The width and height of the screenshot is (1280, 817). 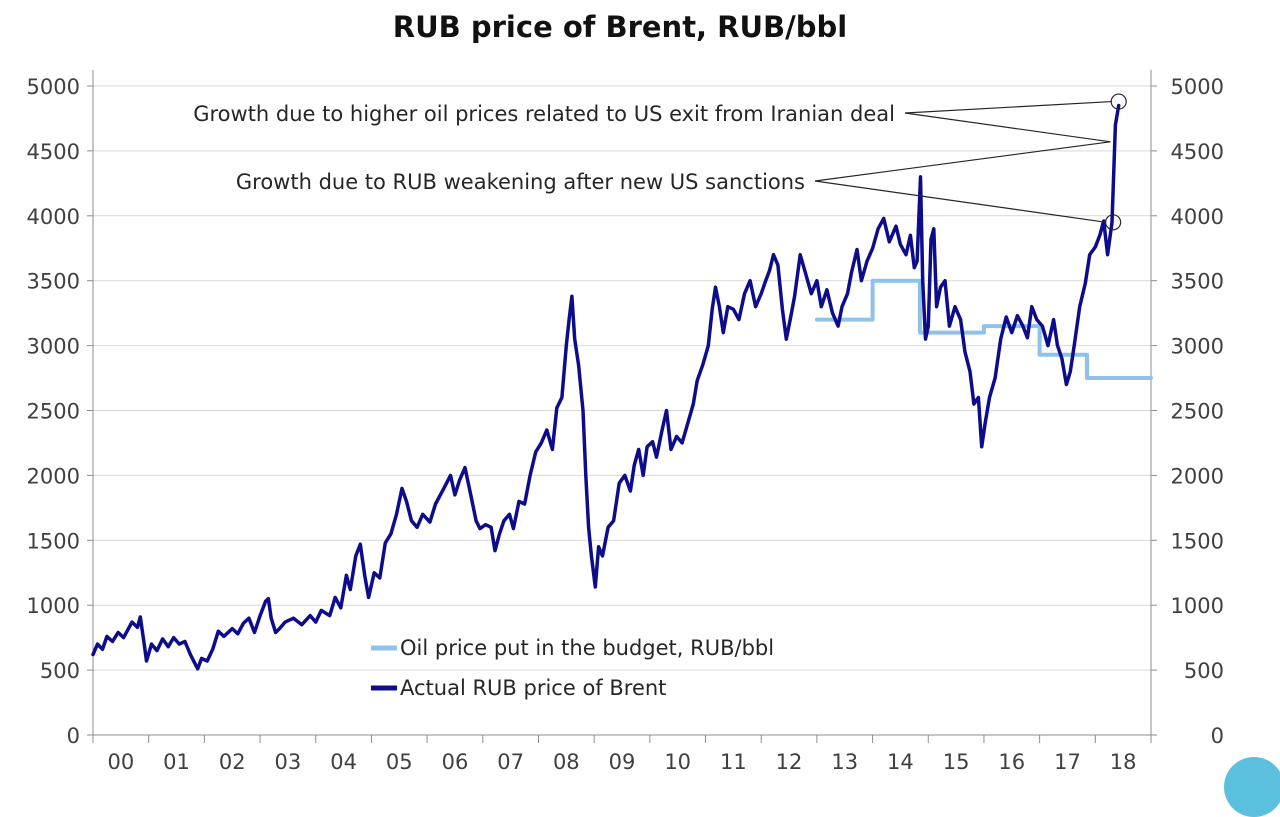 What do you see at coordinates (620, 27) in the screenshot?
I see `chart-title: RUB price of Brent, RUB/bbl` at bounding box center [620, 27].